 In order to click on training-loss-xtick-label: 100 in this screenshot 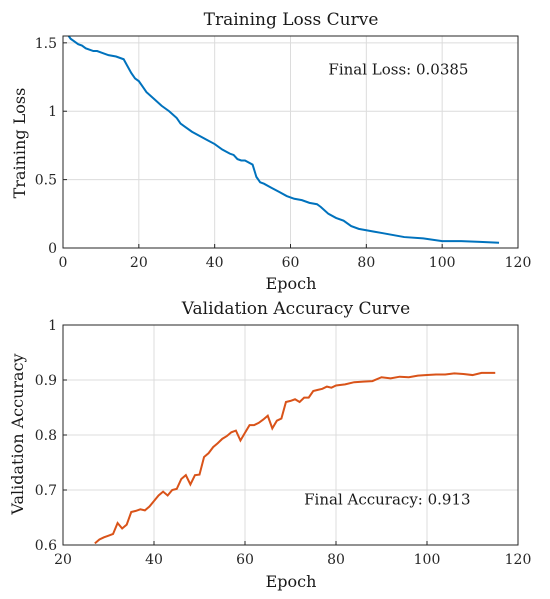, I will do `click(442, 263)`.